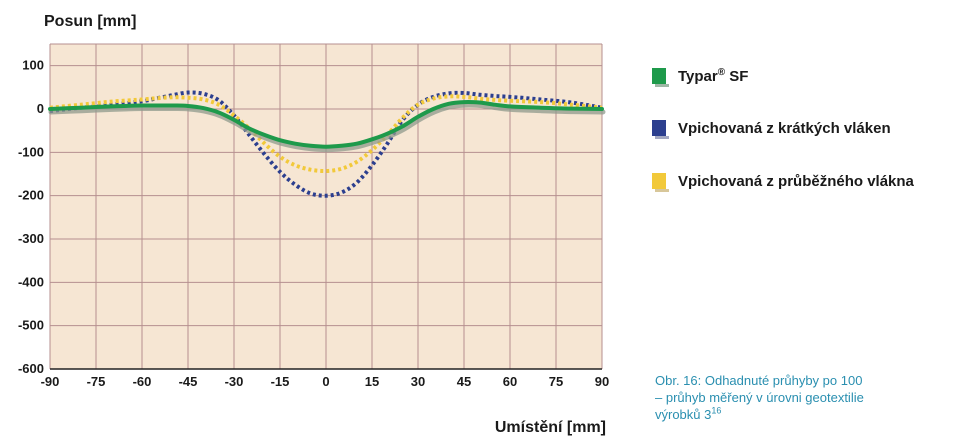  I want to click on caption-line-2: – průhyb měřený v úrovni geotextilie, so click(759, 397).